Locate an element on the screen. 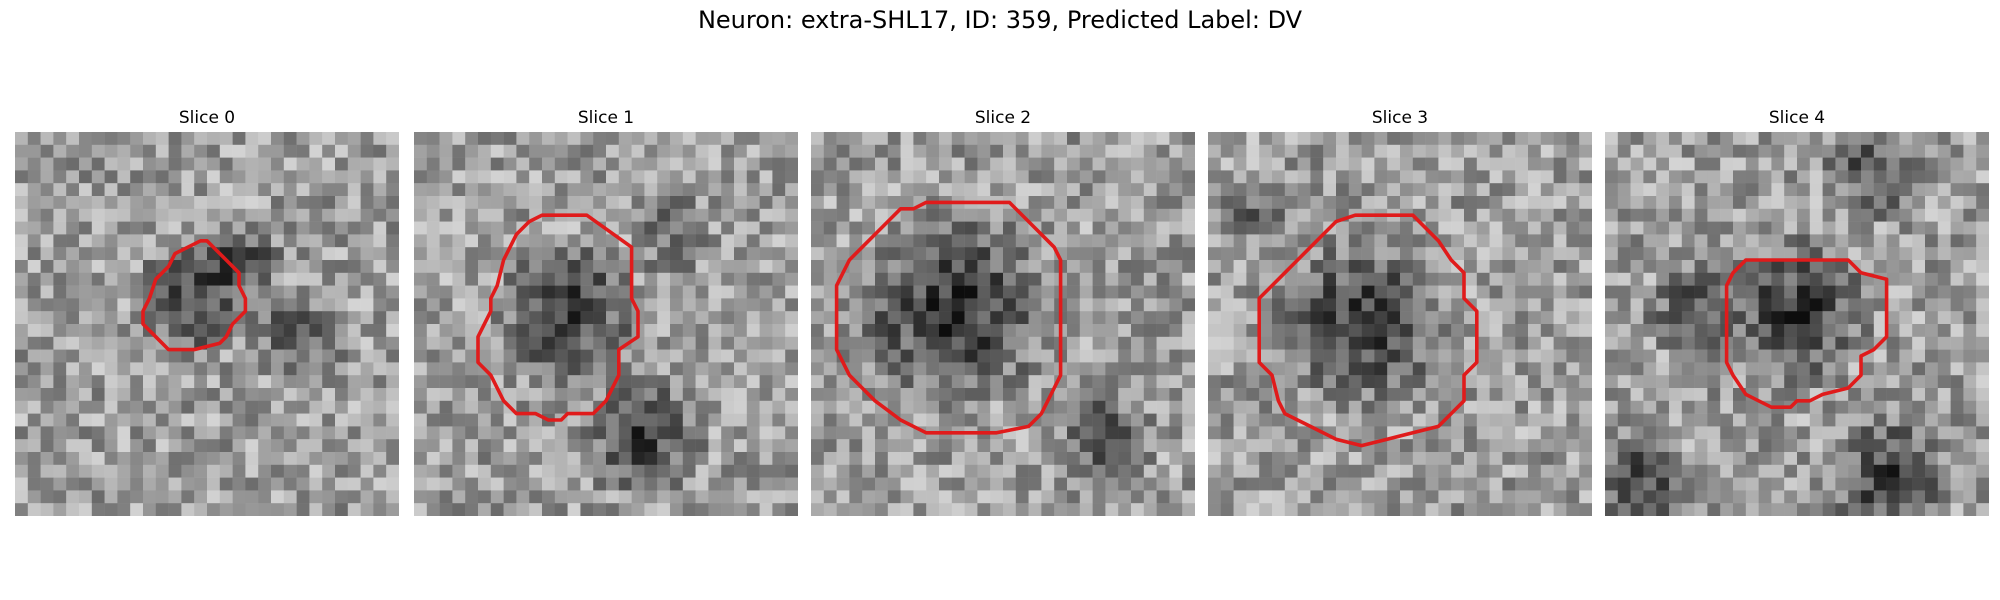 The width and height of the screenshot is (2000, 600). segmentation-contour is located at coordinates (558, 317).